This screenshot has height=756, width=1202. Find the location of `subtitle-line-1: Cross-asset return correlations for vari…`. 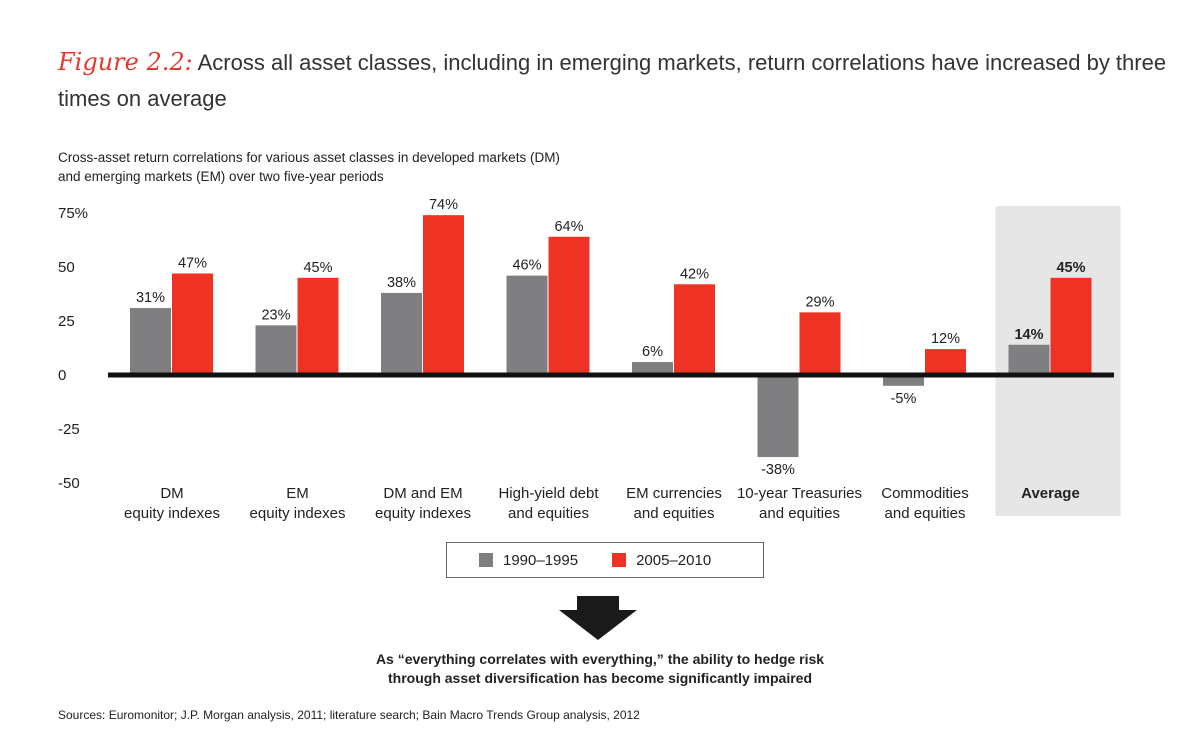

subtitle-line-1: Cross-asset return correlations for vari… is located at coordinates (309, 157).